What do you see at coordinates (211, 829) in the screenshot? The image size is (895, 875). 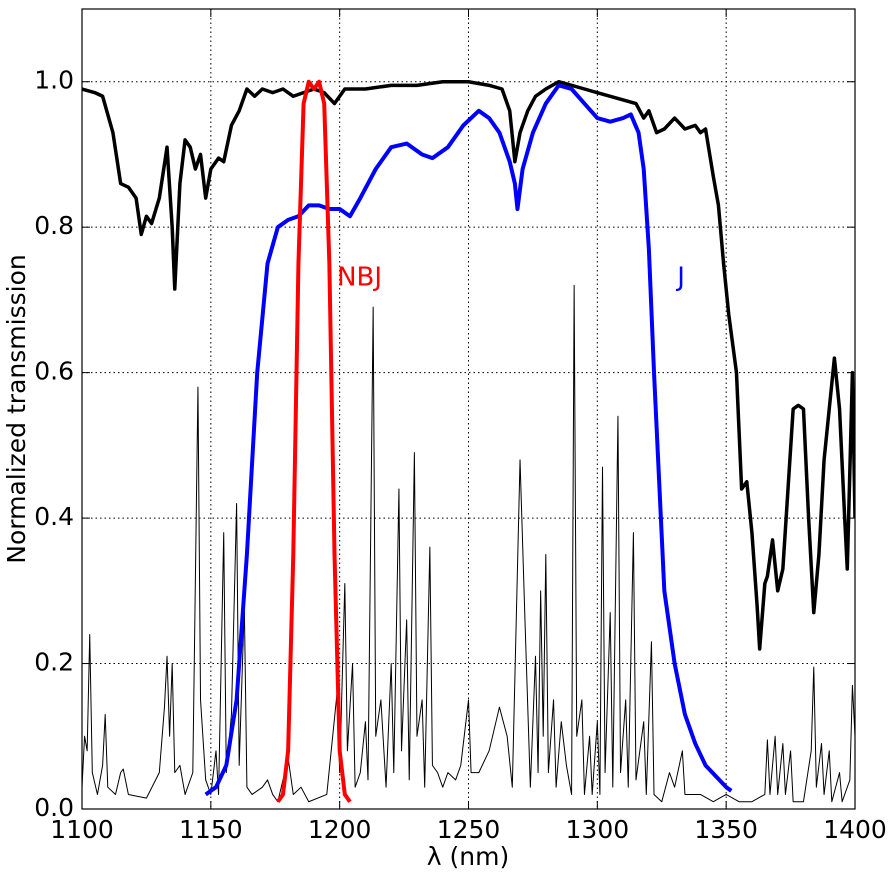 I see `x-tick-label: 1150` at bounding box center [211, 829].